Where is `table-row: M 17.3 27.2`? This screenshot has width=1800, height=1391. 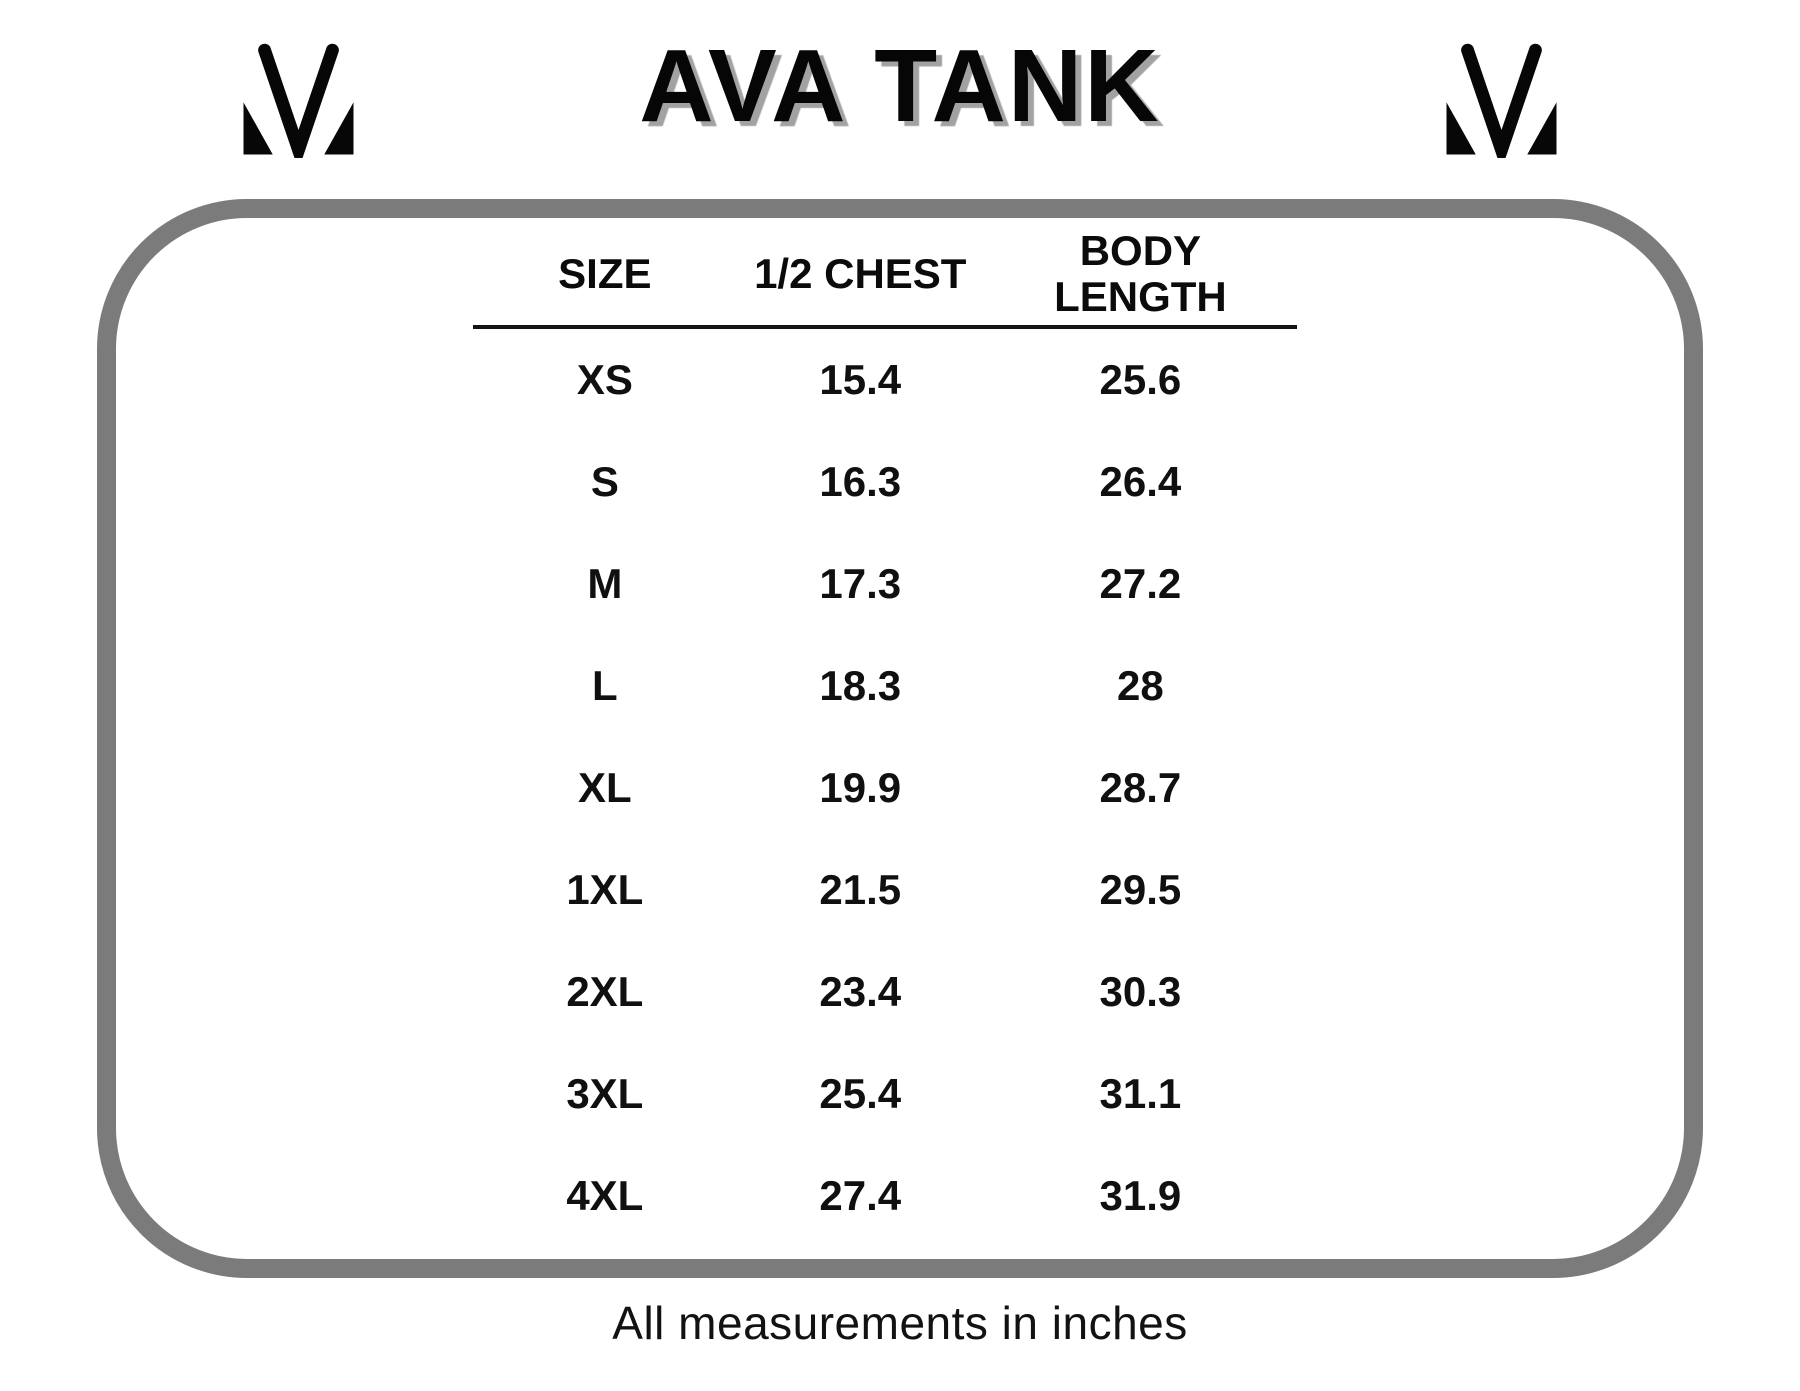 table-row: M 17.3 27.2 is located at coordinates (885, 584).